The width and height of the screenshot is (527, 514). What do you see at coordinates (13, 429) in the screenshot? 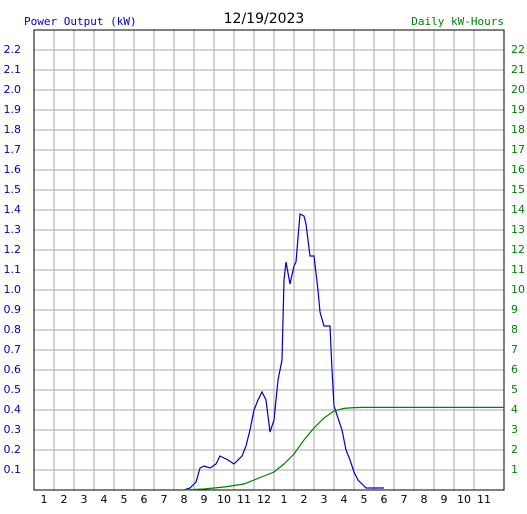
I see `y-tick-label: 0.3` at bounding box center [13, 429].